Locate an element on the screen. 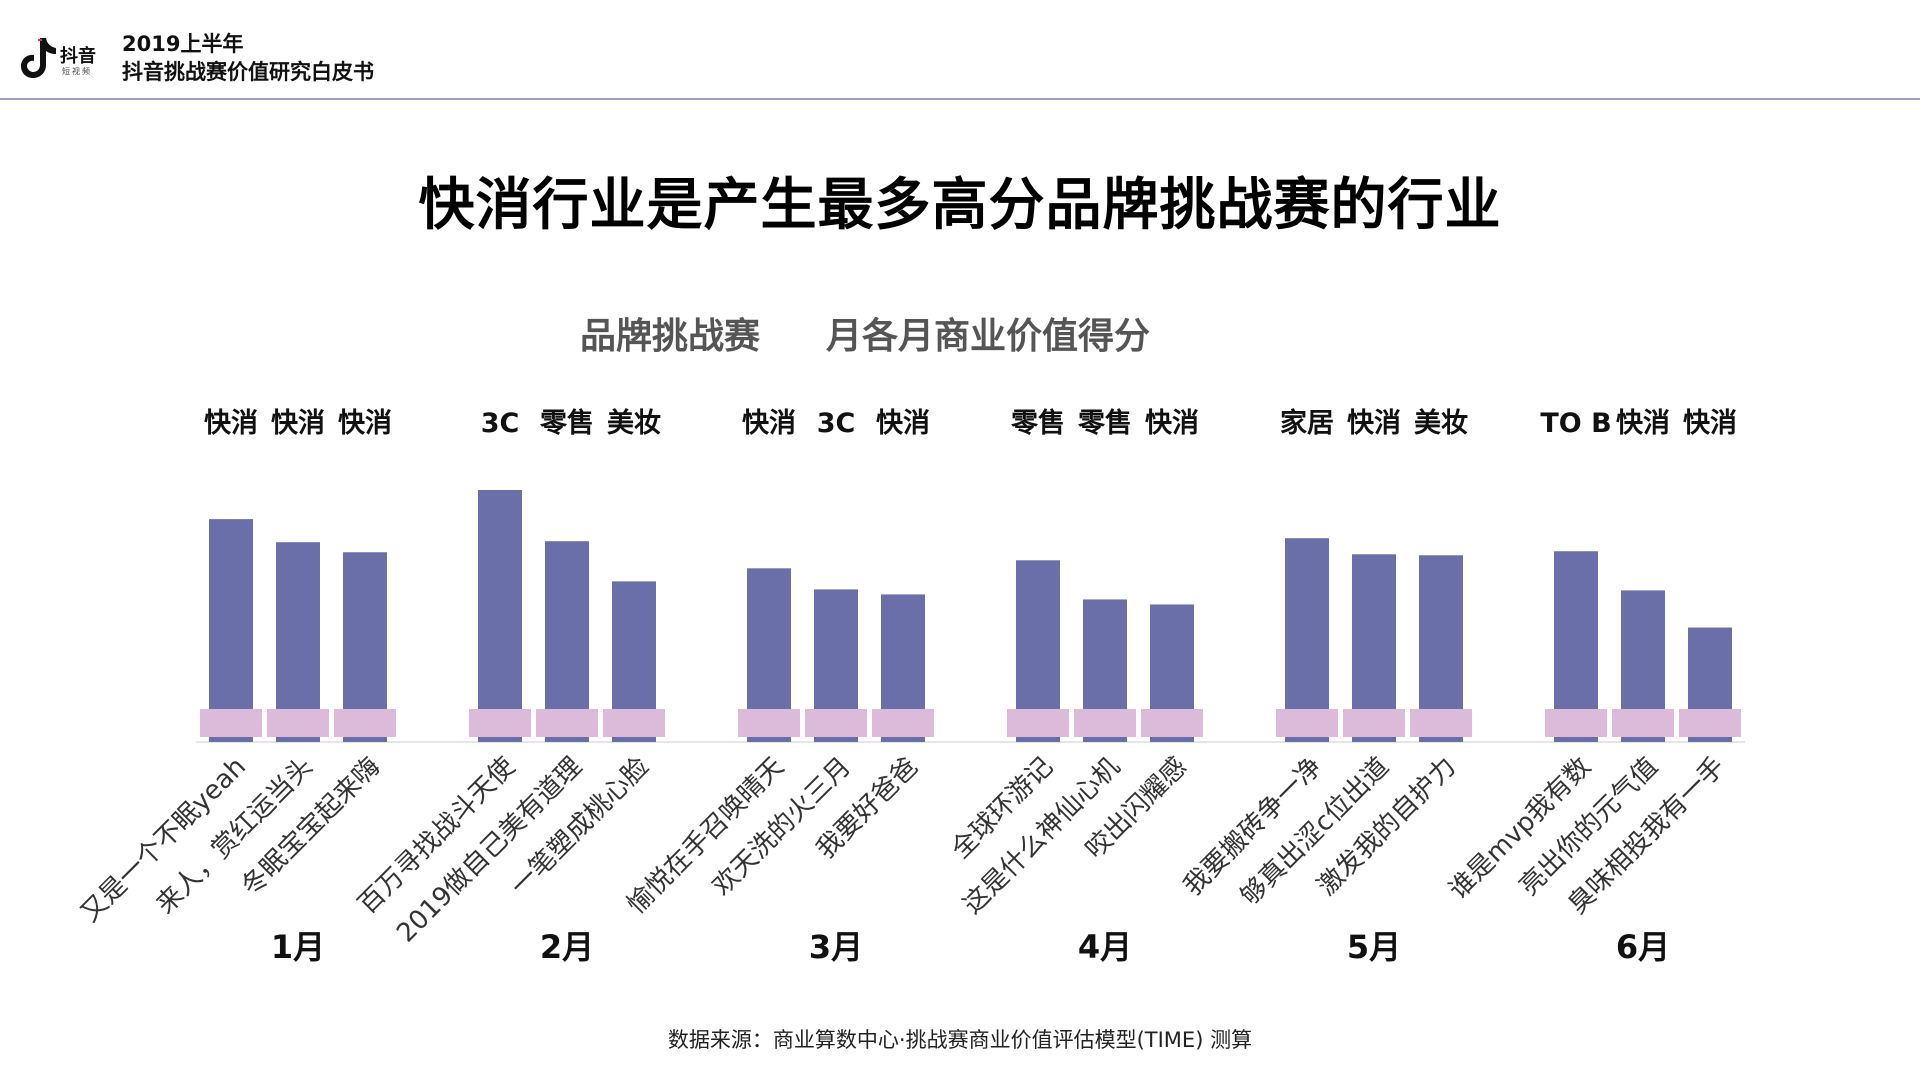 The image size is (1920, 1080). douyin-logo-icon is located at coordinates (38, 58).